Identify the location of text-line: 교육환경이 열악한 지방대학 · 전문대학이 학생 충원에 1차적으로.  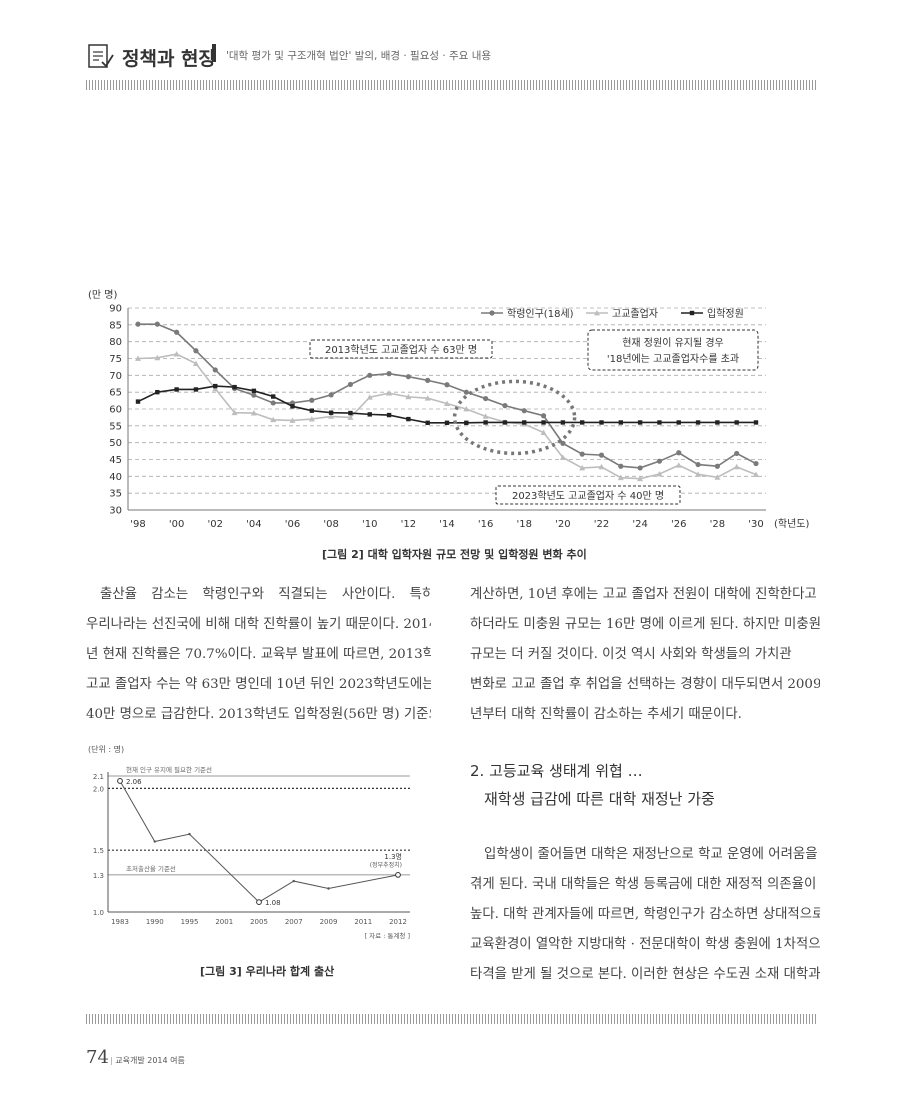
(645, 944).